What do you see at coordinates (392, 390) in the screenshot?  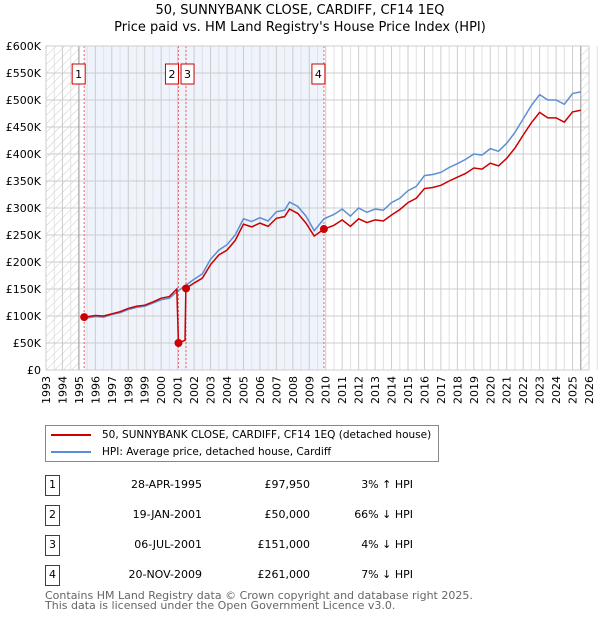 I see `x-tick-label: 2014` at bounding box center [392, 390].